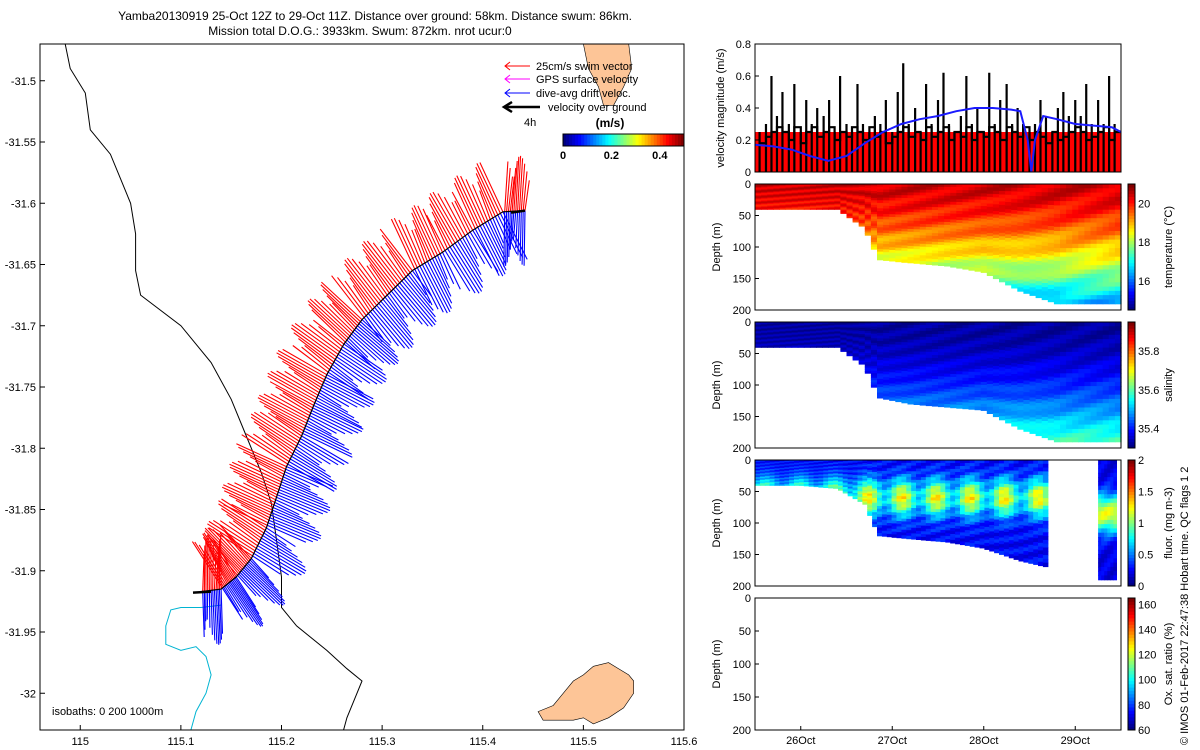  I want to click on colorbar-frame, so click(623, 140).